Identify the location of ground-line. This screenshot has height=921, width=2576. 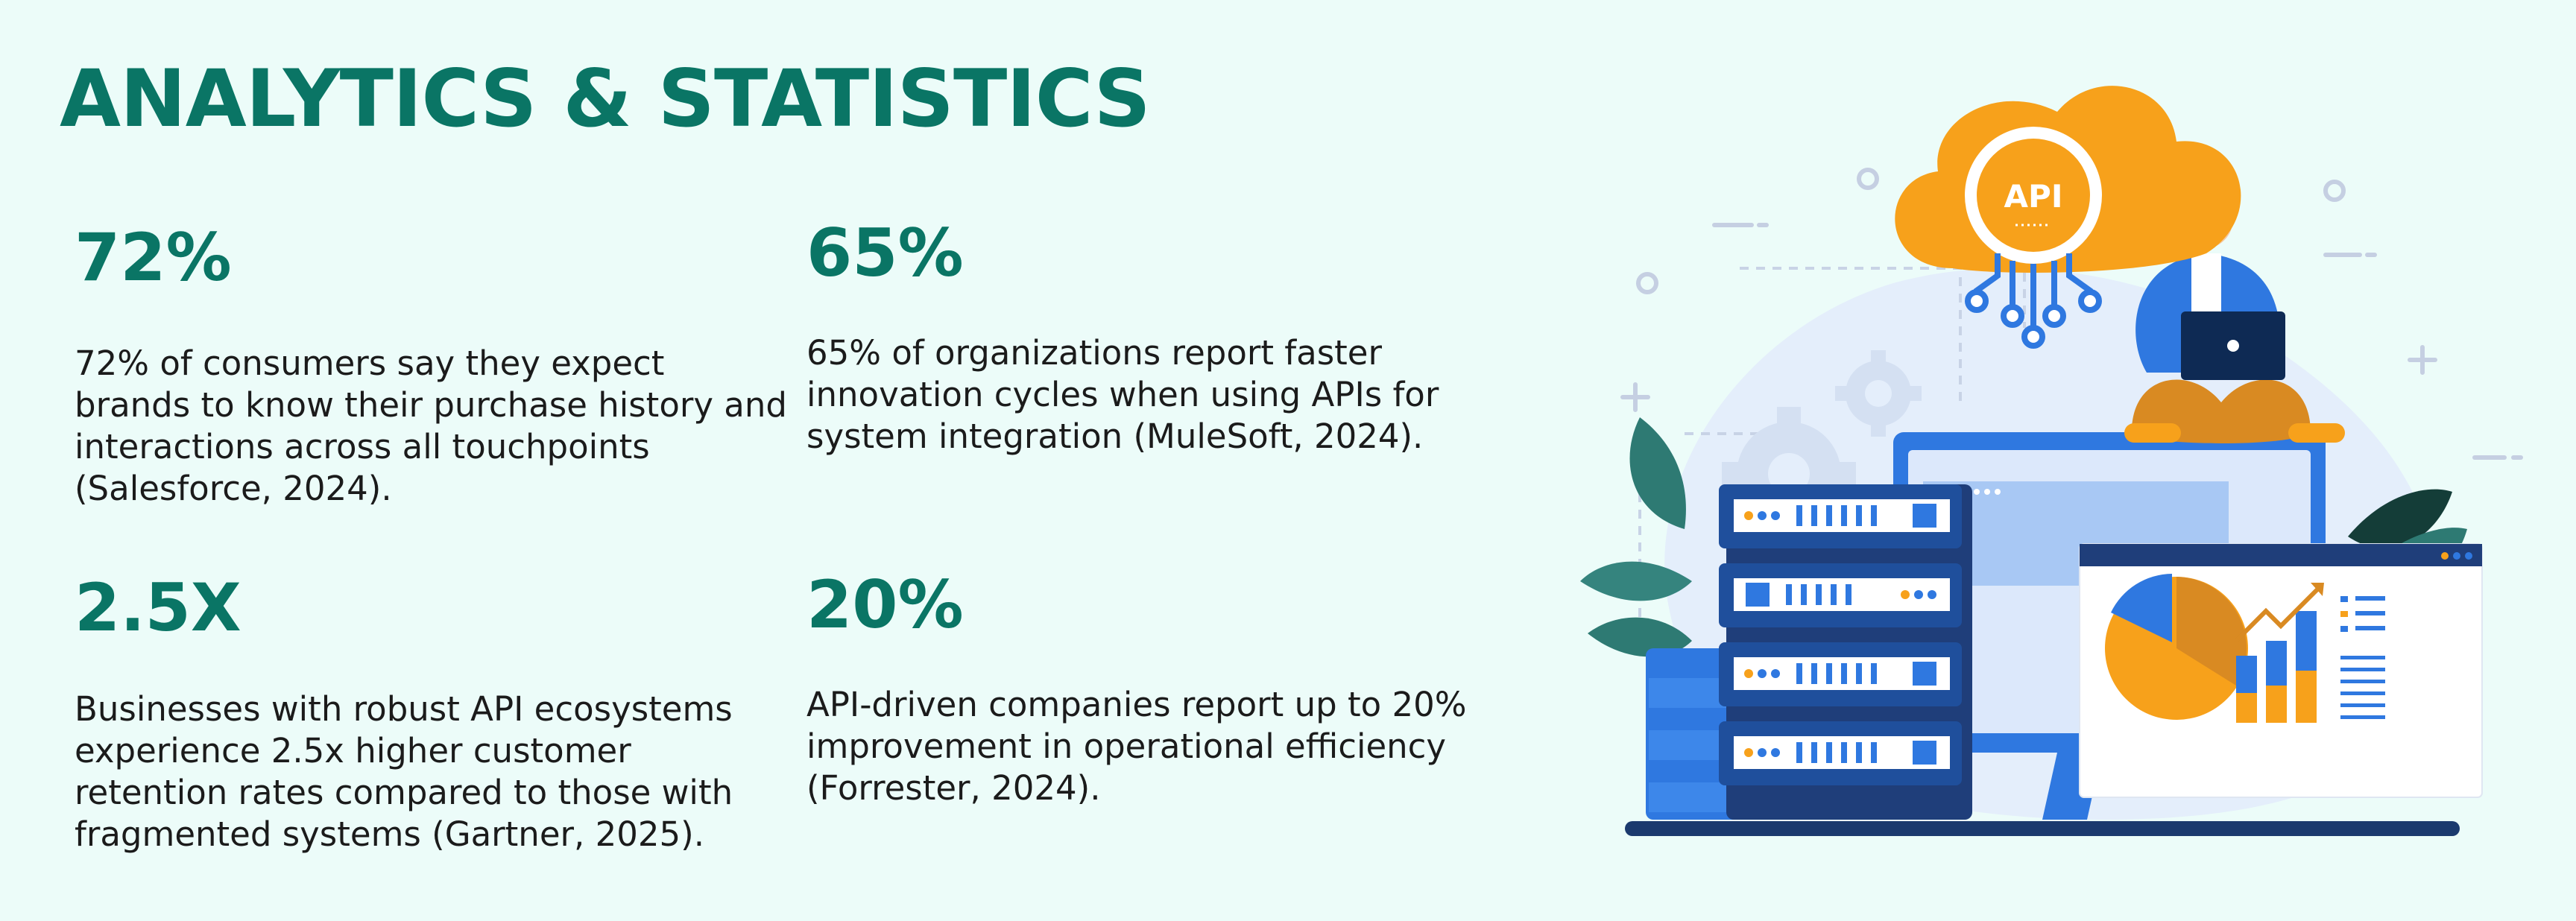
(2042, 828).